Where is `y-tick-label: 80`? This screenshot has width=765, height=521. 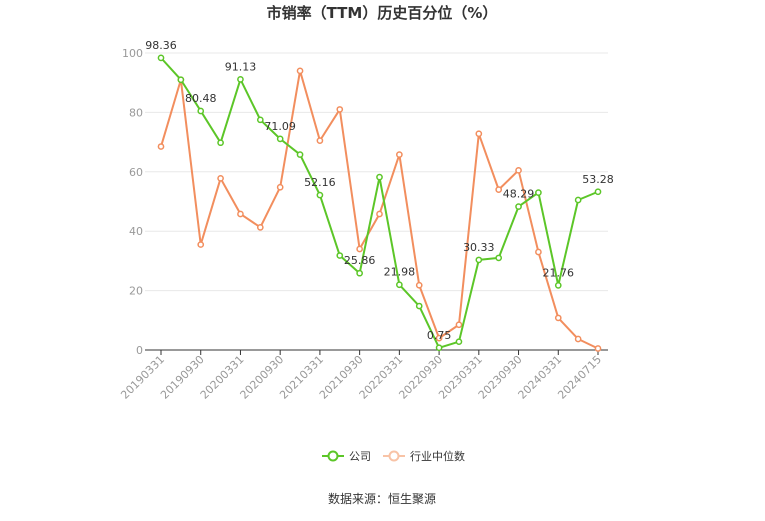
y-tick-label: 80 is located at coordinates (136, 112).